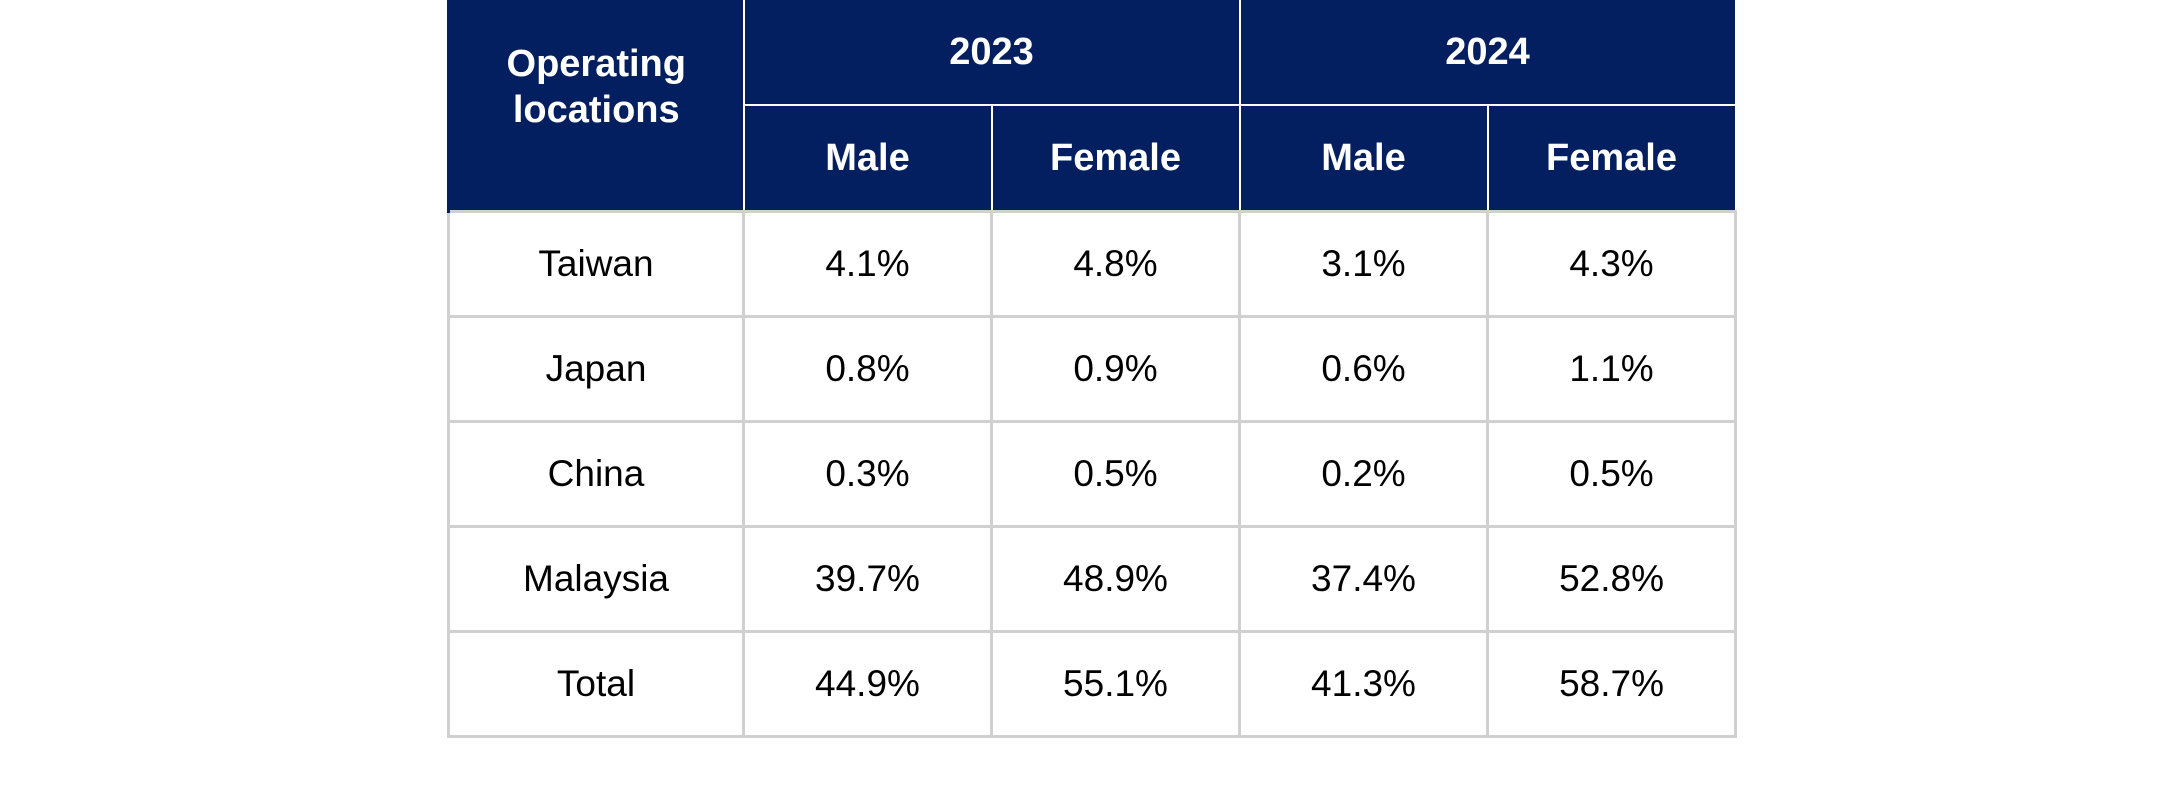 The height and width of the screenshot is (801, 2183). What do you see at coordinates (1364, 369) in the screenshot?
I see `cell-2024-male: 0.6%` at bounding box center [1364, 369].